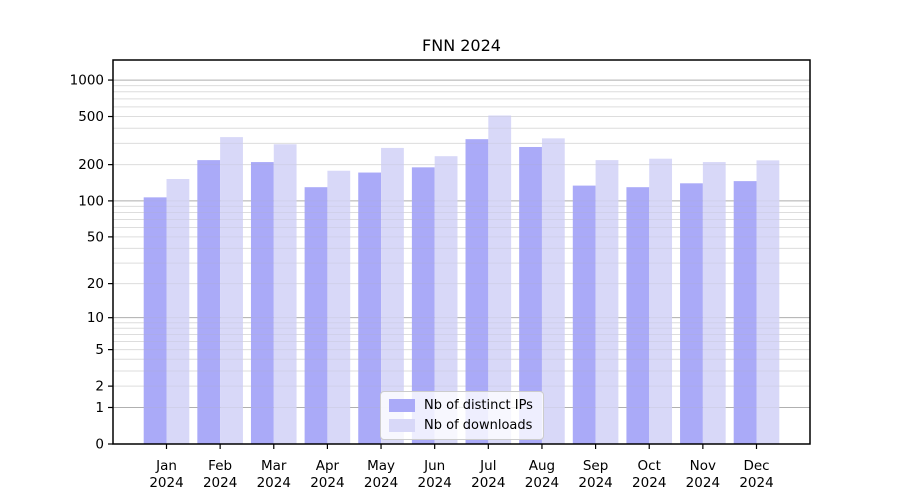 This screenshot has height=500, width=900. What do you see at coordinates (703, 466) in the screenshot?
I see `x-tick-label-month: Nov` at bounding box center [703, 466].